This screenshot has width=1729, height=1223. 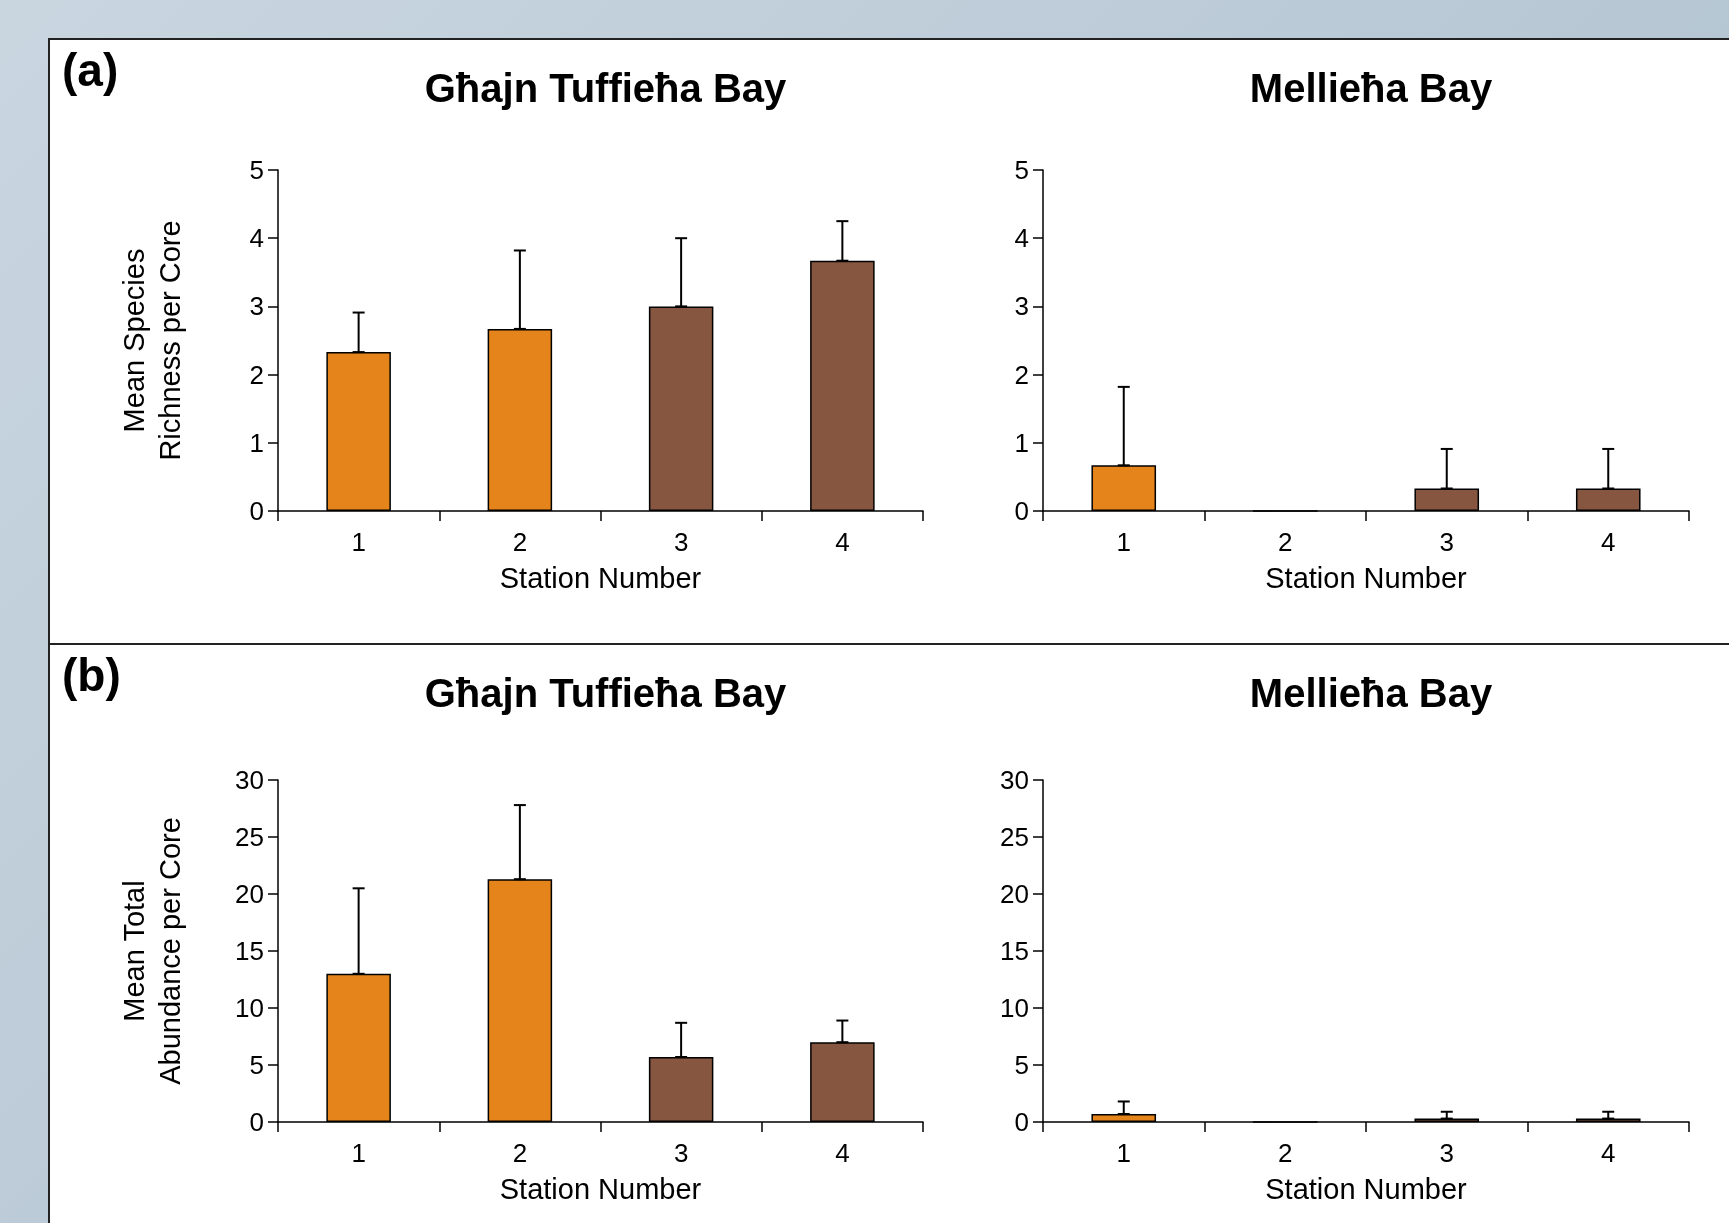 I want to click on text: (a), so click(x=90, y=70).